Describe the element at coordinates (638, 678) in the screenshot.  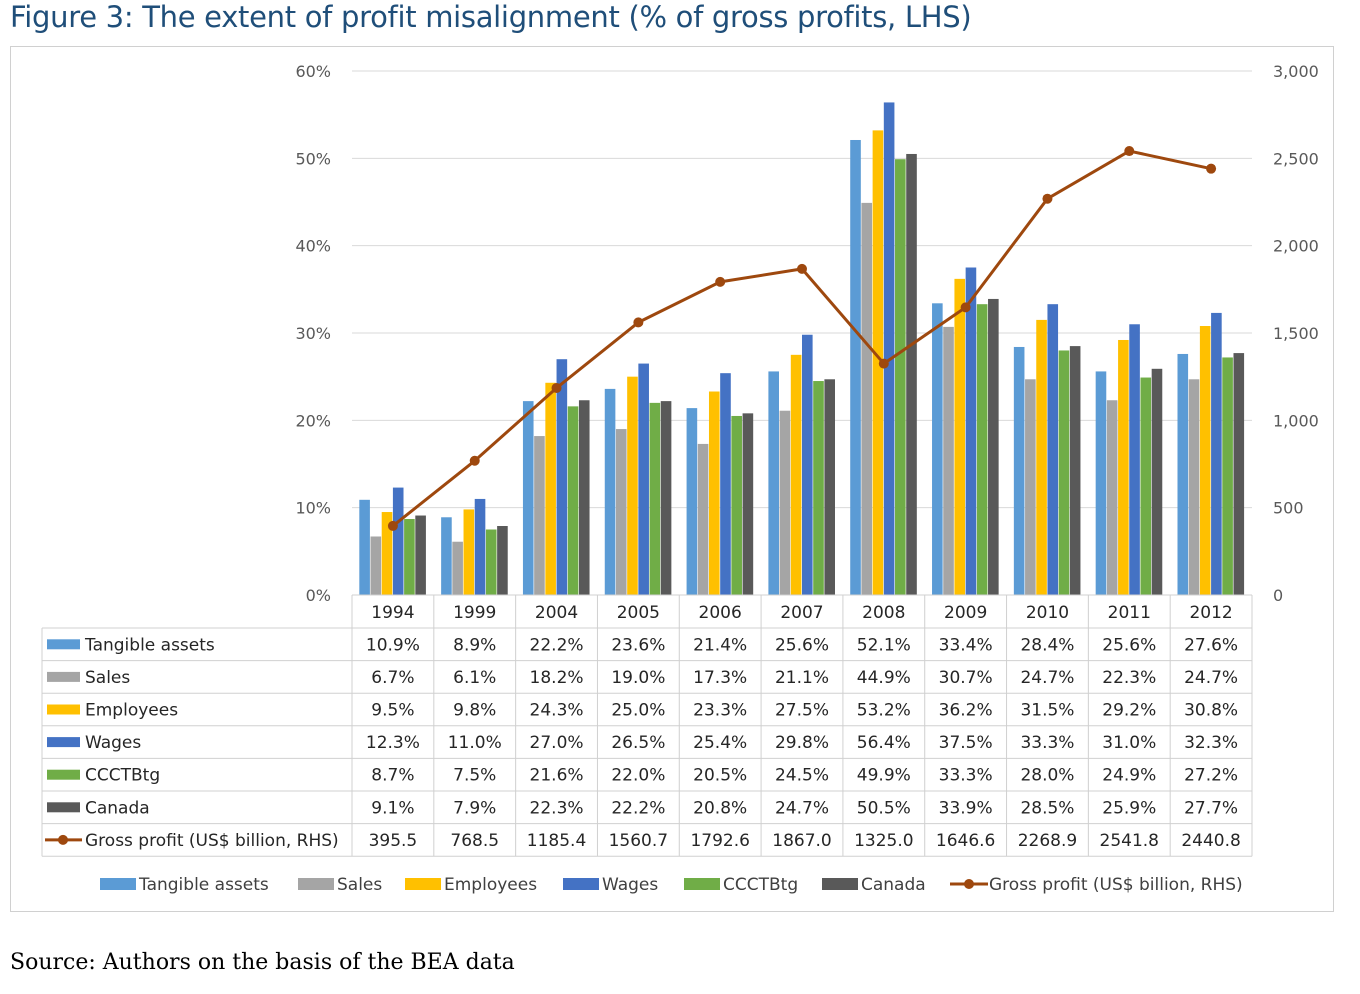
I see `table-cell: 19.0%` at that location.